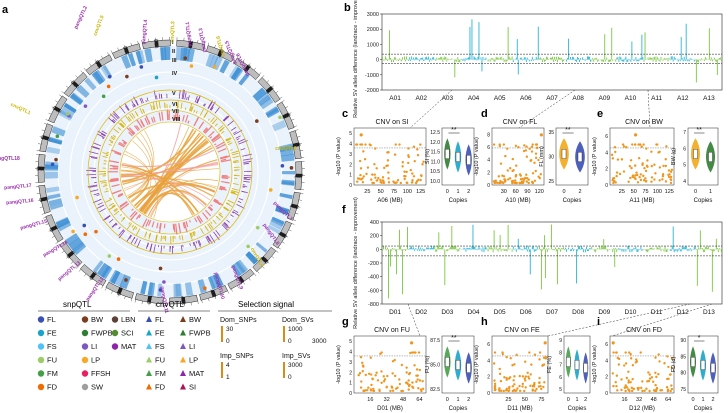  Describe the element at coordinates (488, 135) in the screenshot. I see `y-tick-label: 8` at that location.